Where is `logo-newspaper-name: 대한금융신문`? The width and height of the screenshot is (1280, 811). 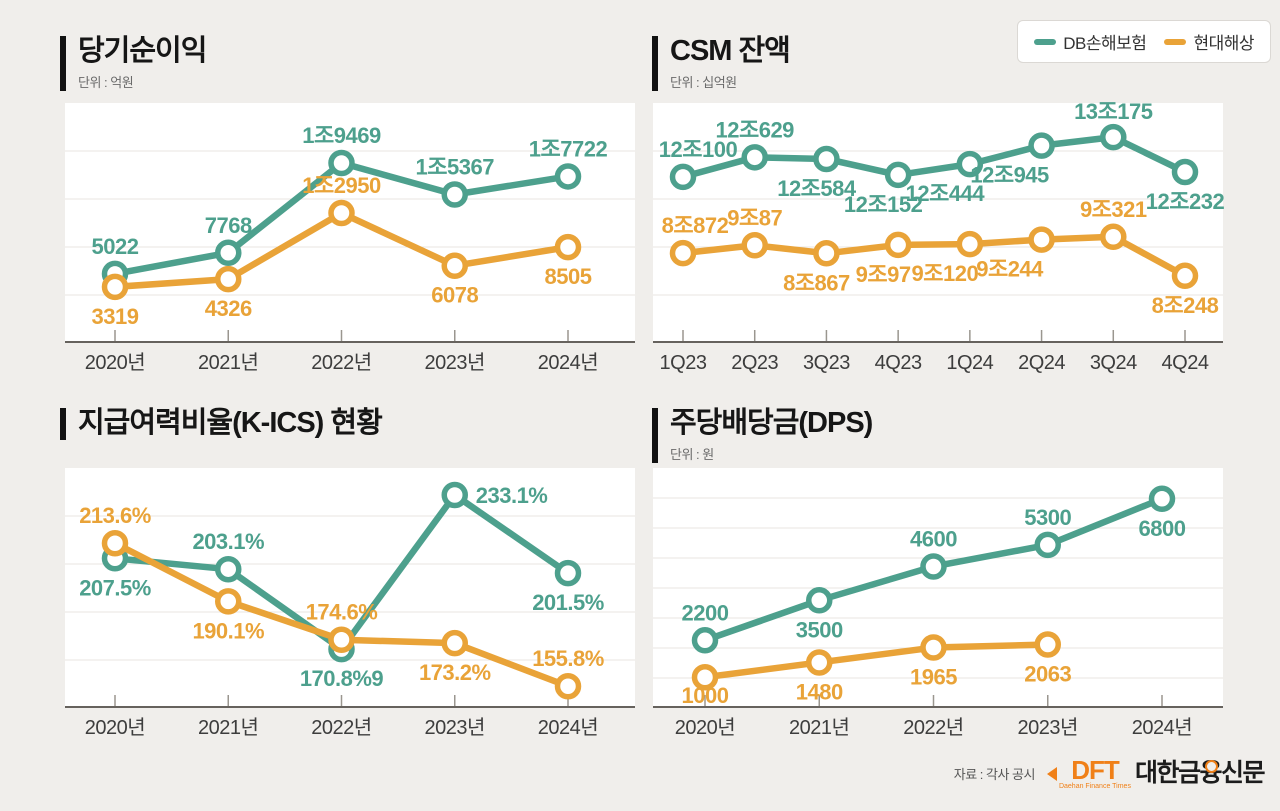
logo-newspaper-name: 대한금융신문 is located at coordinates (1200, 773).